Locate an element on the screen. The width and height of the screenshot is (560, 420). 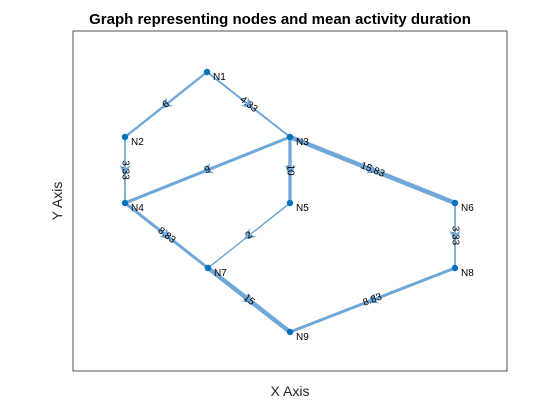
edge-arrow-N3-N4 is located at coordinates (208, 168).